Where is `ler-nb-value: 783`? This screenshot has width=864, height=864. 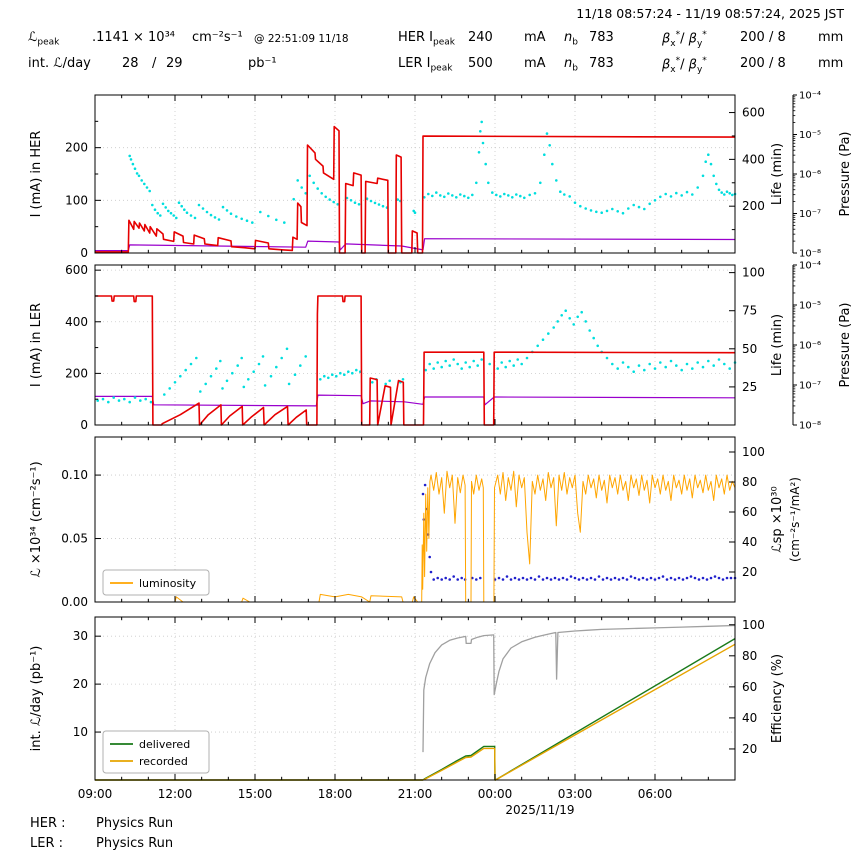
ler-nb-value: 783 is located at coordinates (601, 63).